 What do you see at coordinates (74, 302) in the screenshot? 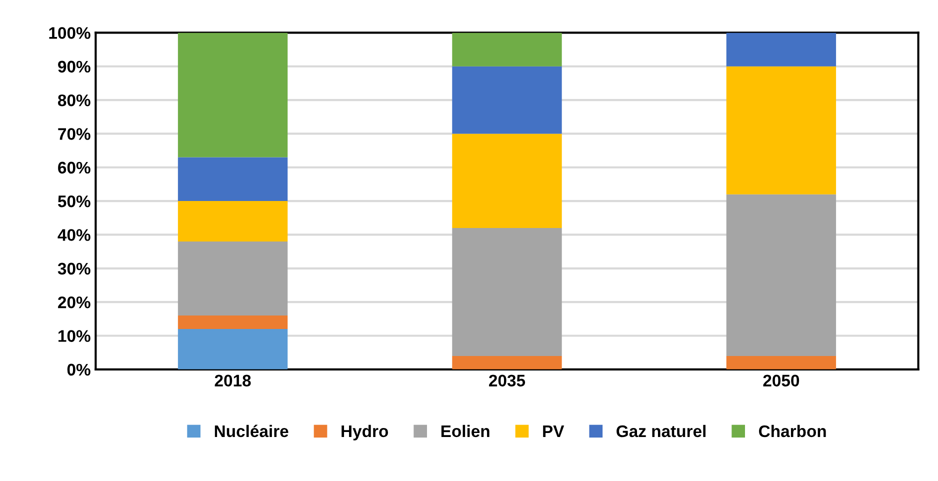
I see `y-tick-label: 20%` at bounding box center [74, 302].